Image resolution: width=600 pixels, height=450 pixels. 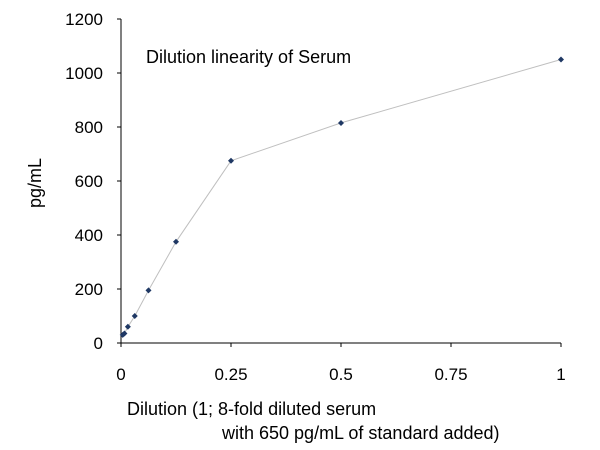 What do you see at coordinates (248, 57) in the screenshot?
I see `chart-title: Dilution linearity of Serum` at bounding box center [248, 57].